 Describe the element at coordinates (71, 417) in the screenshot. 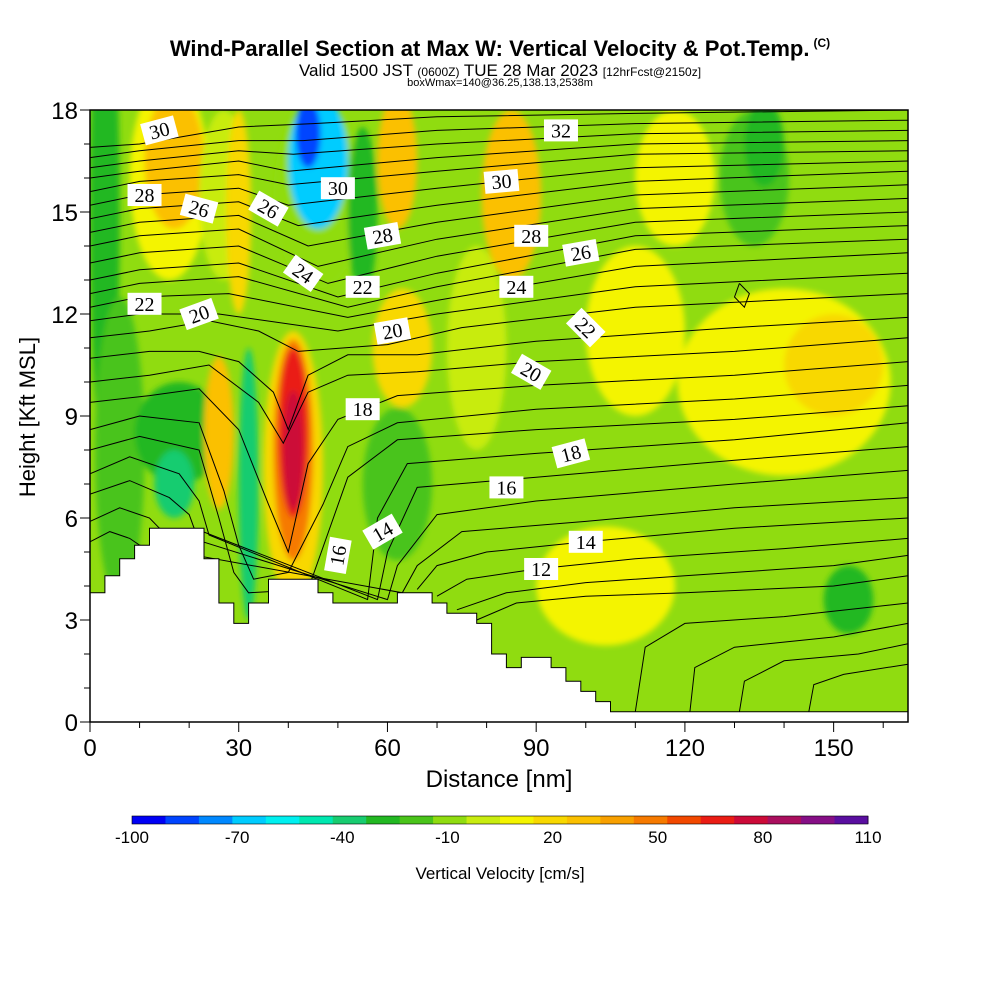

I see `y-tick-label: 9` at that location.